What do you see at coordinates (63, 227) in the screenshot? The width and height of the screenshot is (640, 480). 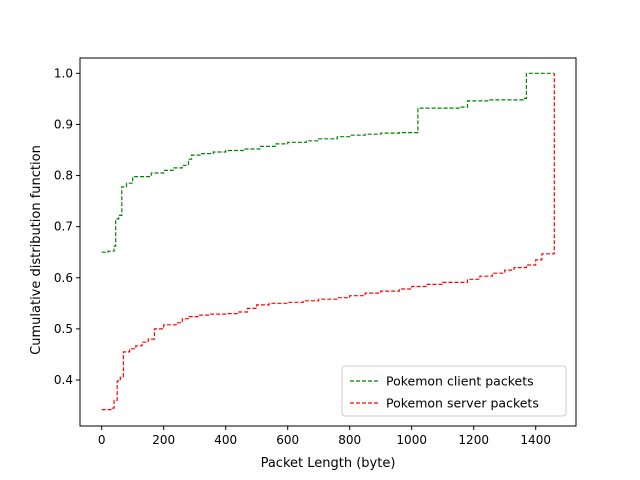 I see `y-tick-label: 0.7` at bounding box center [63, 227].